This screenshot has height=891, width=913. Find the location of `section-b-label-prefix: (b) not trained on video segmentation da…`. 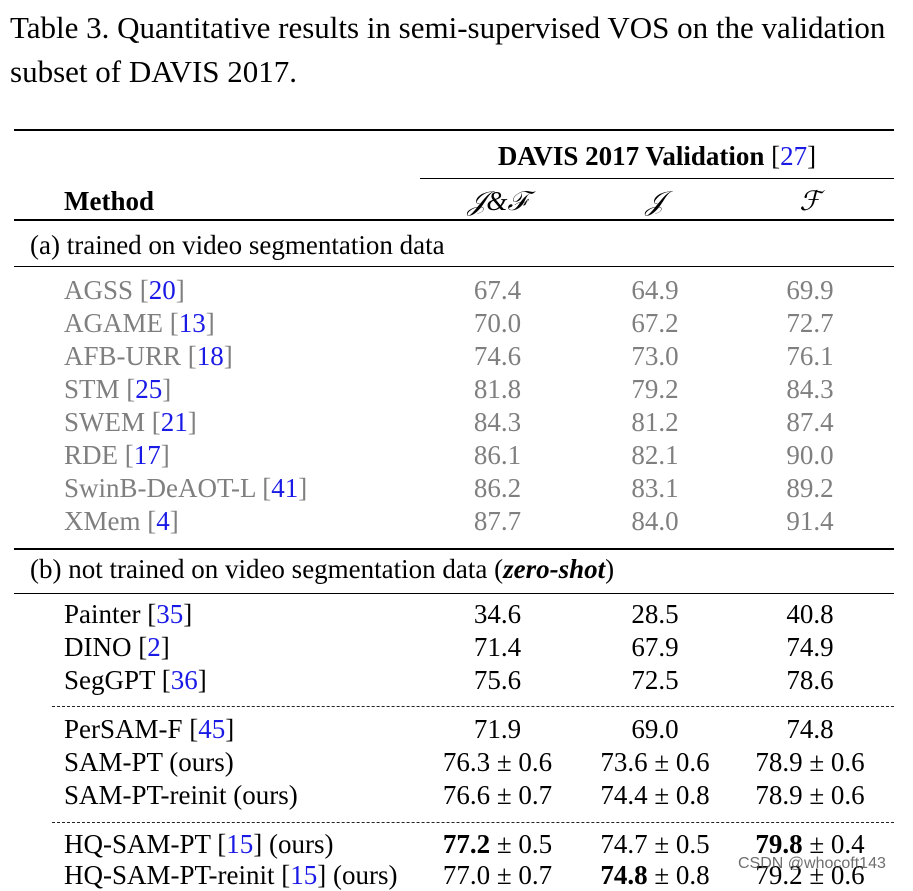

section-b-label-prefix: (b) not trained on video segmentation da… is located at coordinates (267, 569).